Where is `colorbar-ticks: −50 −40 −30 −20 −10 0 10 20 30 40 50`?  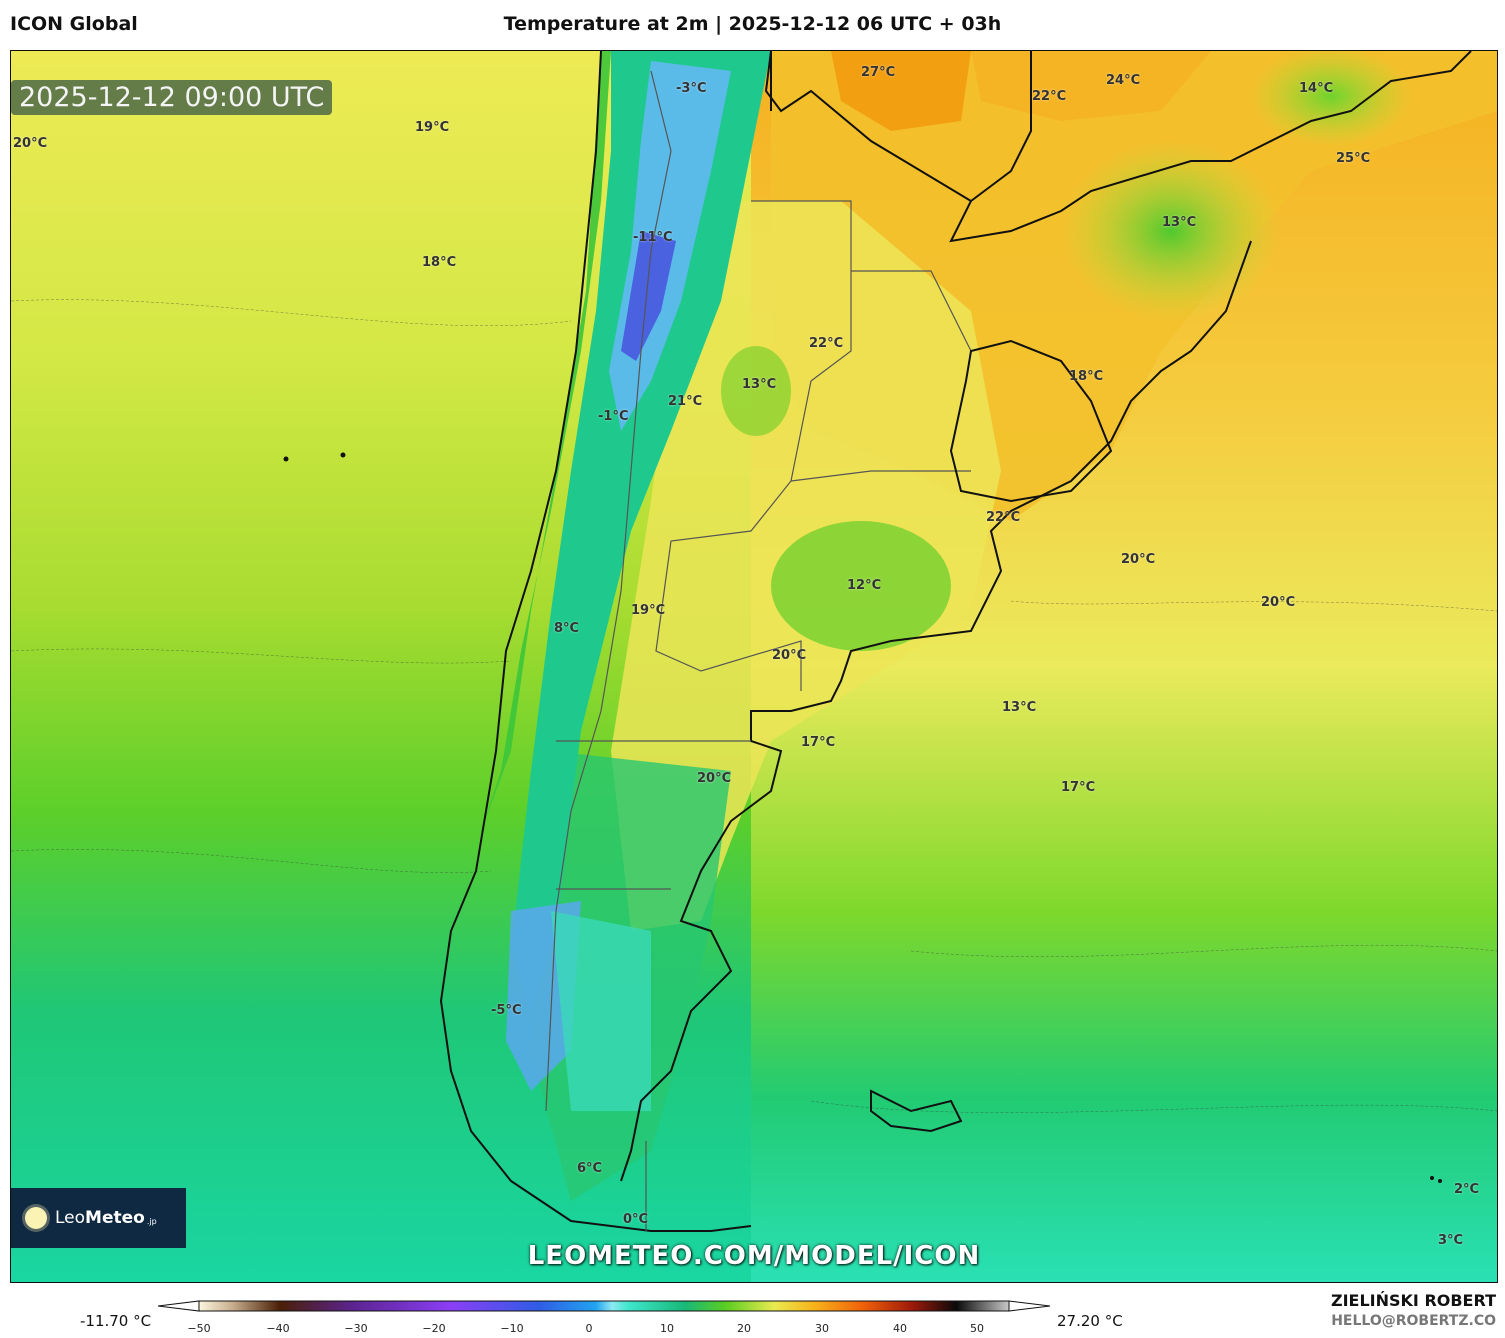 colorbar-ticks: −50 −40 −30 −20 −10 0 10 20 30 40 50 is located at coordinates (752, 1330).